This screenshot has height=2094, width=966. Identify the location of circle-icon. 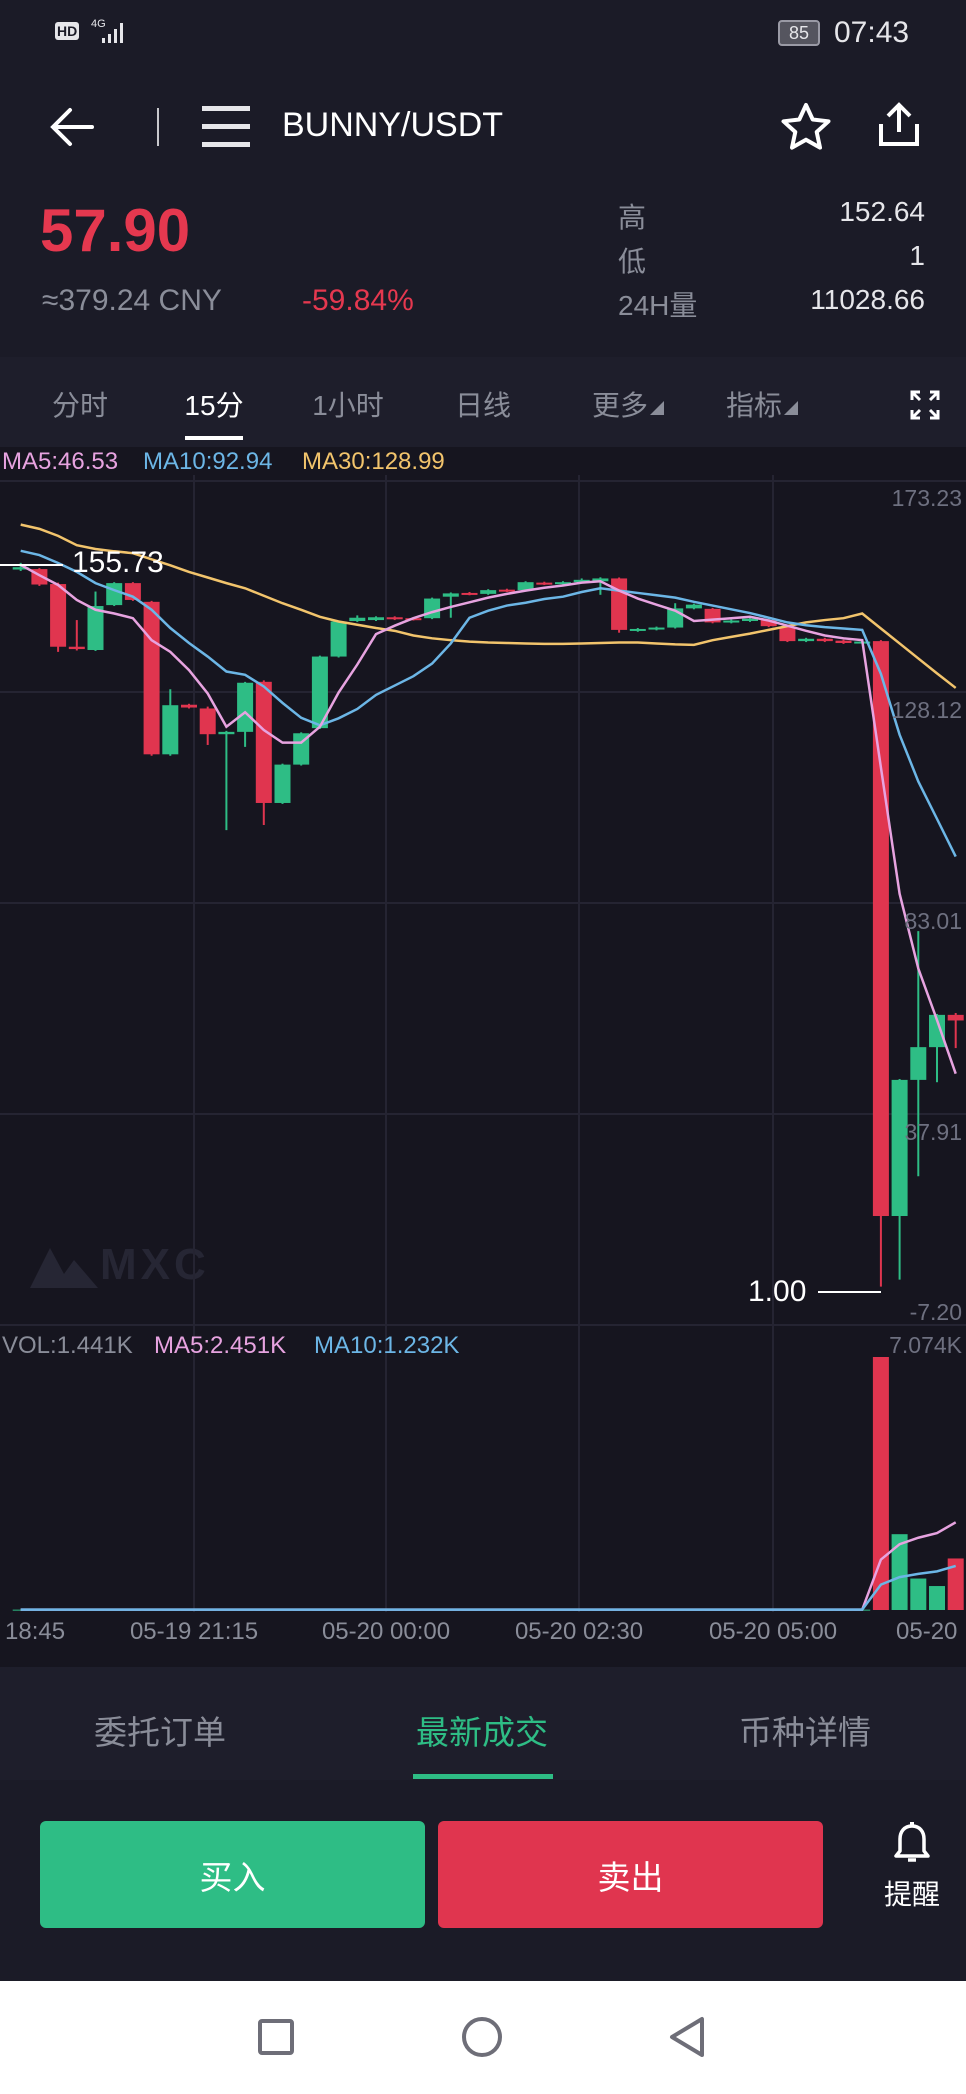
(482, 2037).